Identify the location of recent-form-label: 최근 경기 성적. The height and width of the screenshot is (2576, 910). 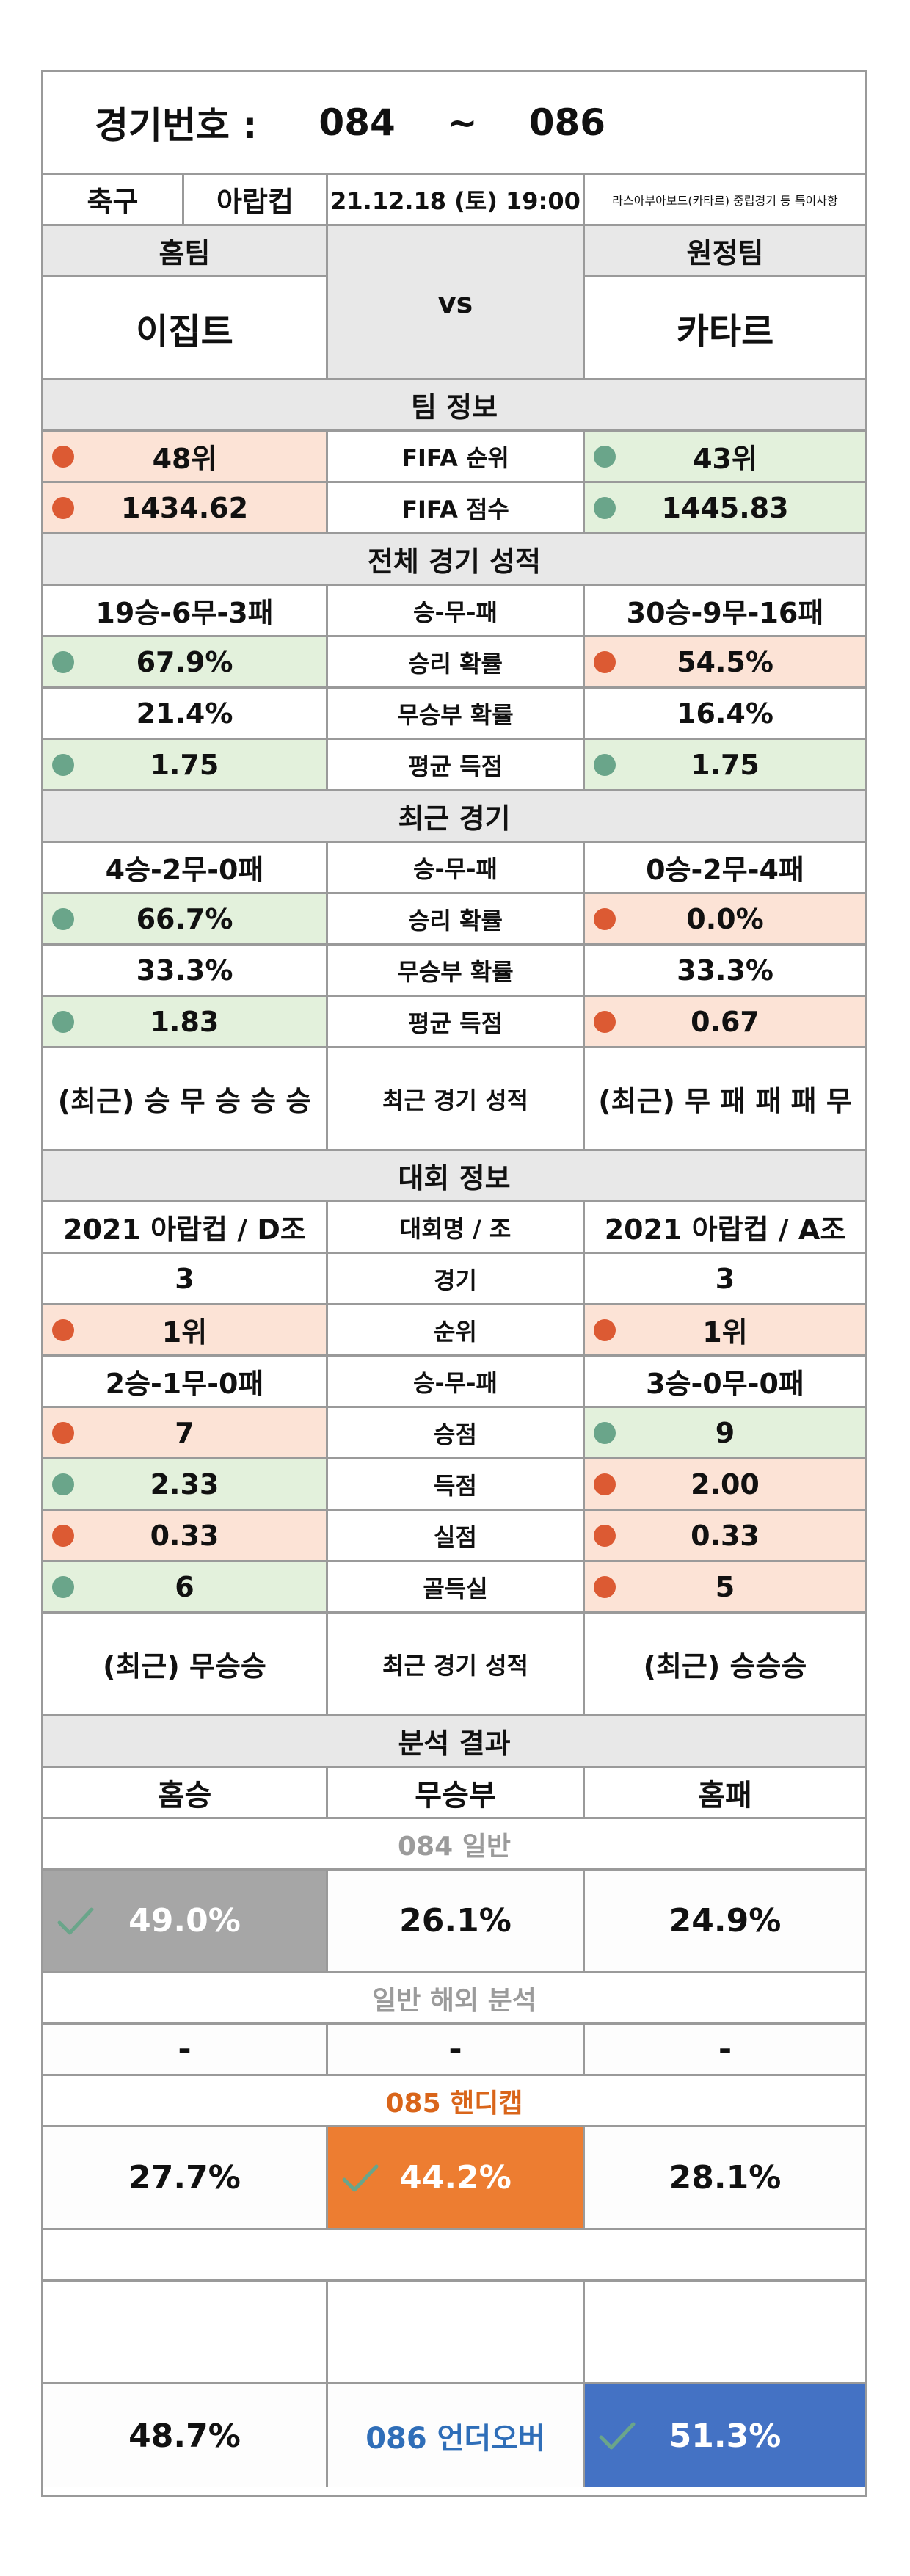
(457, 1098).